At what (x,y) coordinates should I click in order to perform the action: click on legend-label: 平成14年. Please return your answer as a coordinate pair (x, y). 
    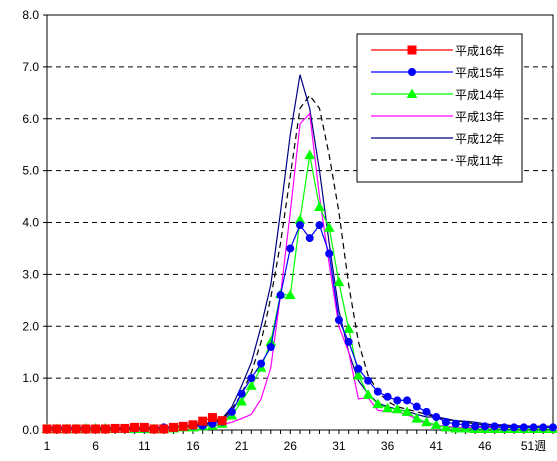
    Looking at the image, I should click on (479, 95).